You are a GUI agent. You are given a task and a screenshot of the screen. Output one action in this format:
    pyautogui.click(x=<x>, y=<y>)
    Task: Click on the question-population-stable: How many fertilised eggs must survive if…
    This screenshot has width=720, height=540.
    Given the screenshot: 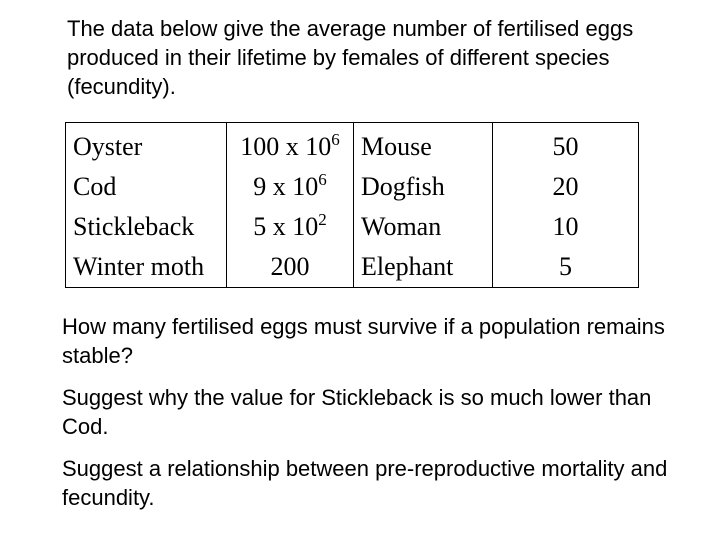 What is the action you would take?
    pyautogui.click(x=363, y=341)
    